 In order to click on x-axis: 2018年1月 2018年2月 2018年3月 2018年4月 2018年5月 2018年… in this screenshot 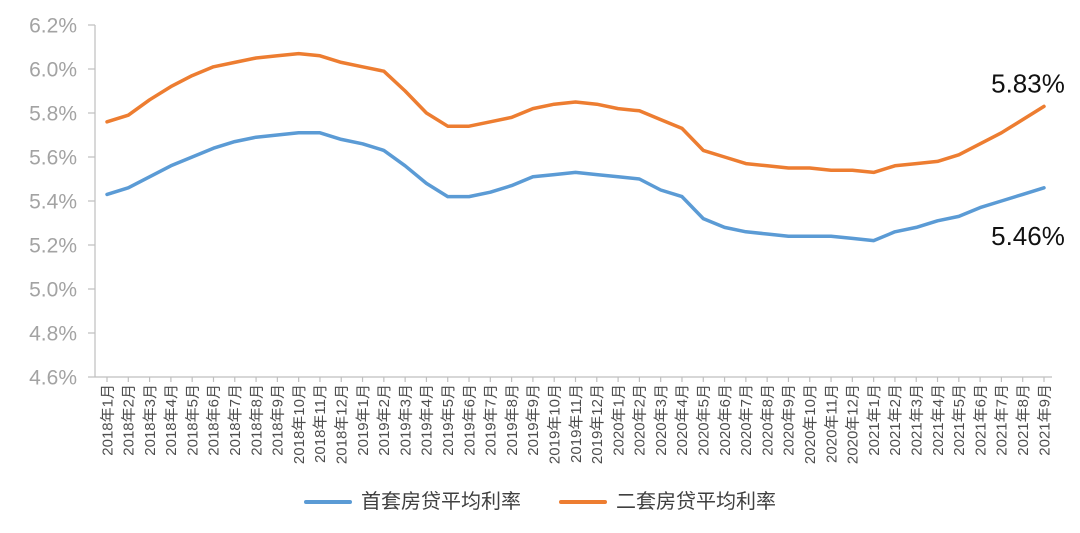, I will do `click(574, 420)`.